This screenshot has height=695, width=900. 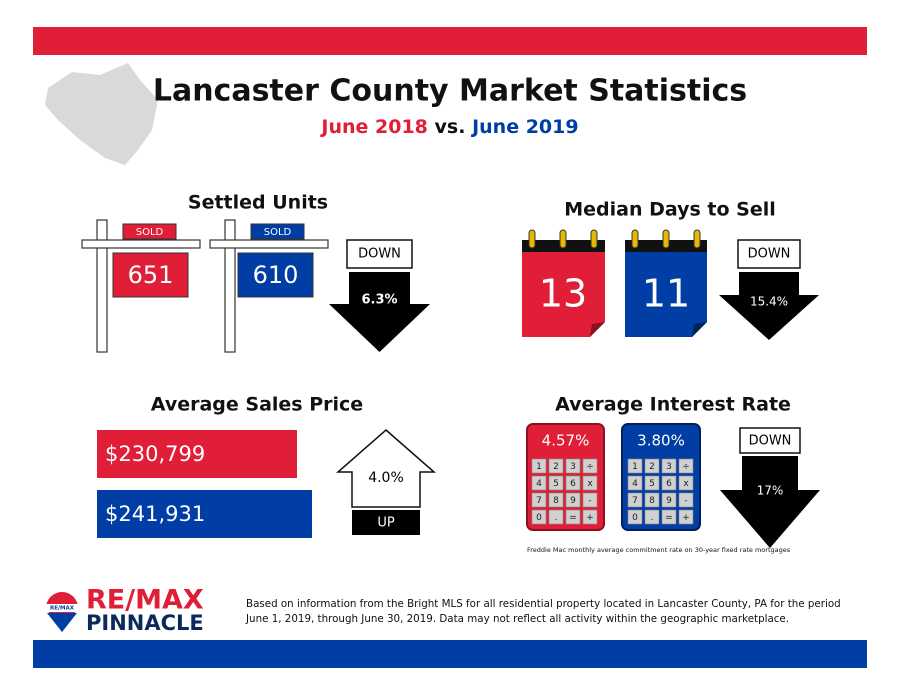 What do you see at coordinates (145, 623) in the screenshot?
I see `office: PINNACLE` at bounding box center [145, 623].